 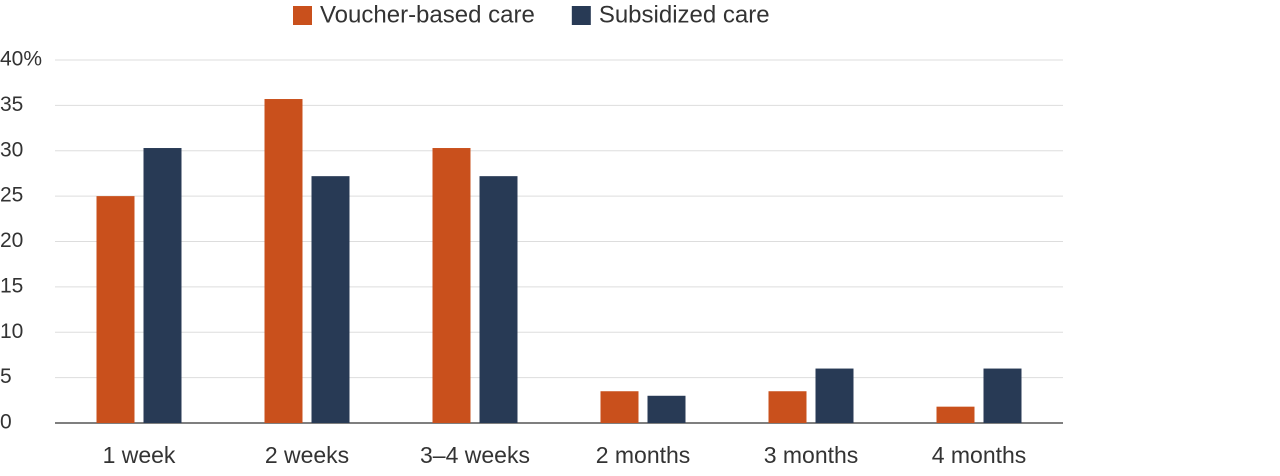 What do you see at coordinates (11, 149) in the screenshot?
I see `y-tick-label: 30` at bounding box center [11, 149].